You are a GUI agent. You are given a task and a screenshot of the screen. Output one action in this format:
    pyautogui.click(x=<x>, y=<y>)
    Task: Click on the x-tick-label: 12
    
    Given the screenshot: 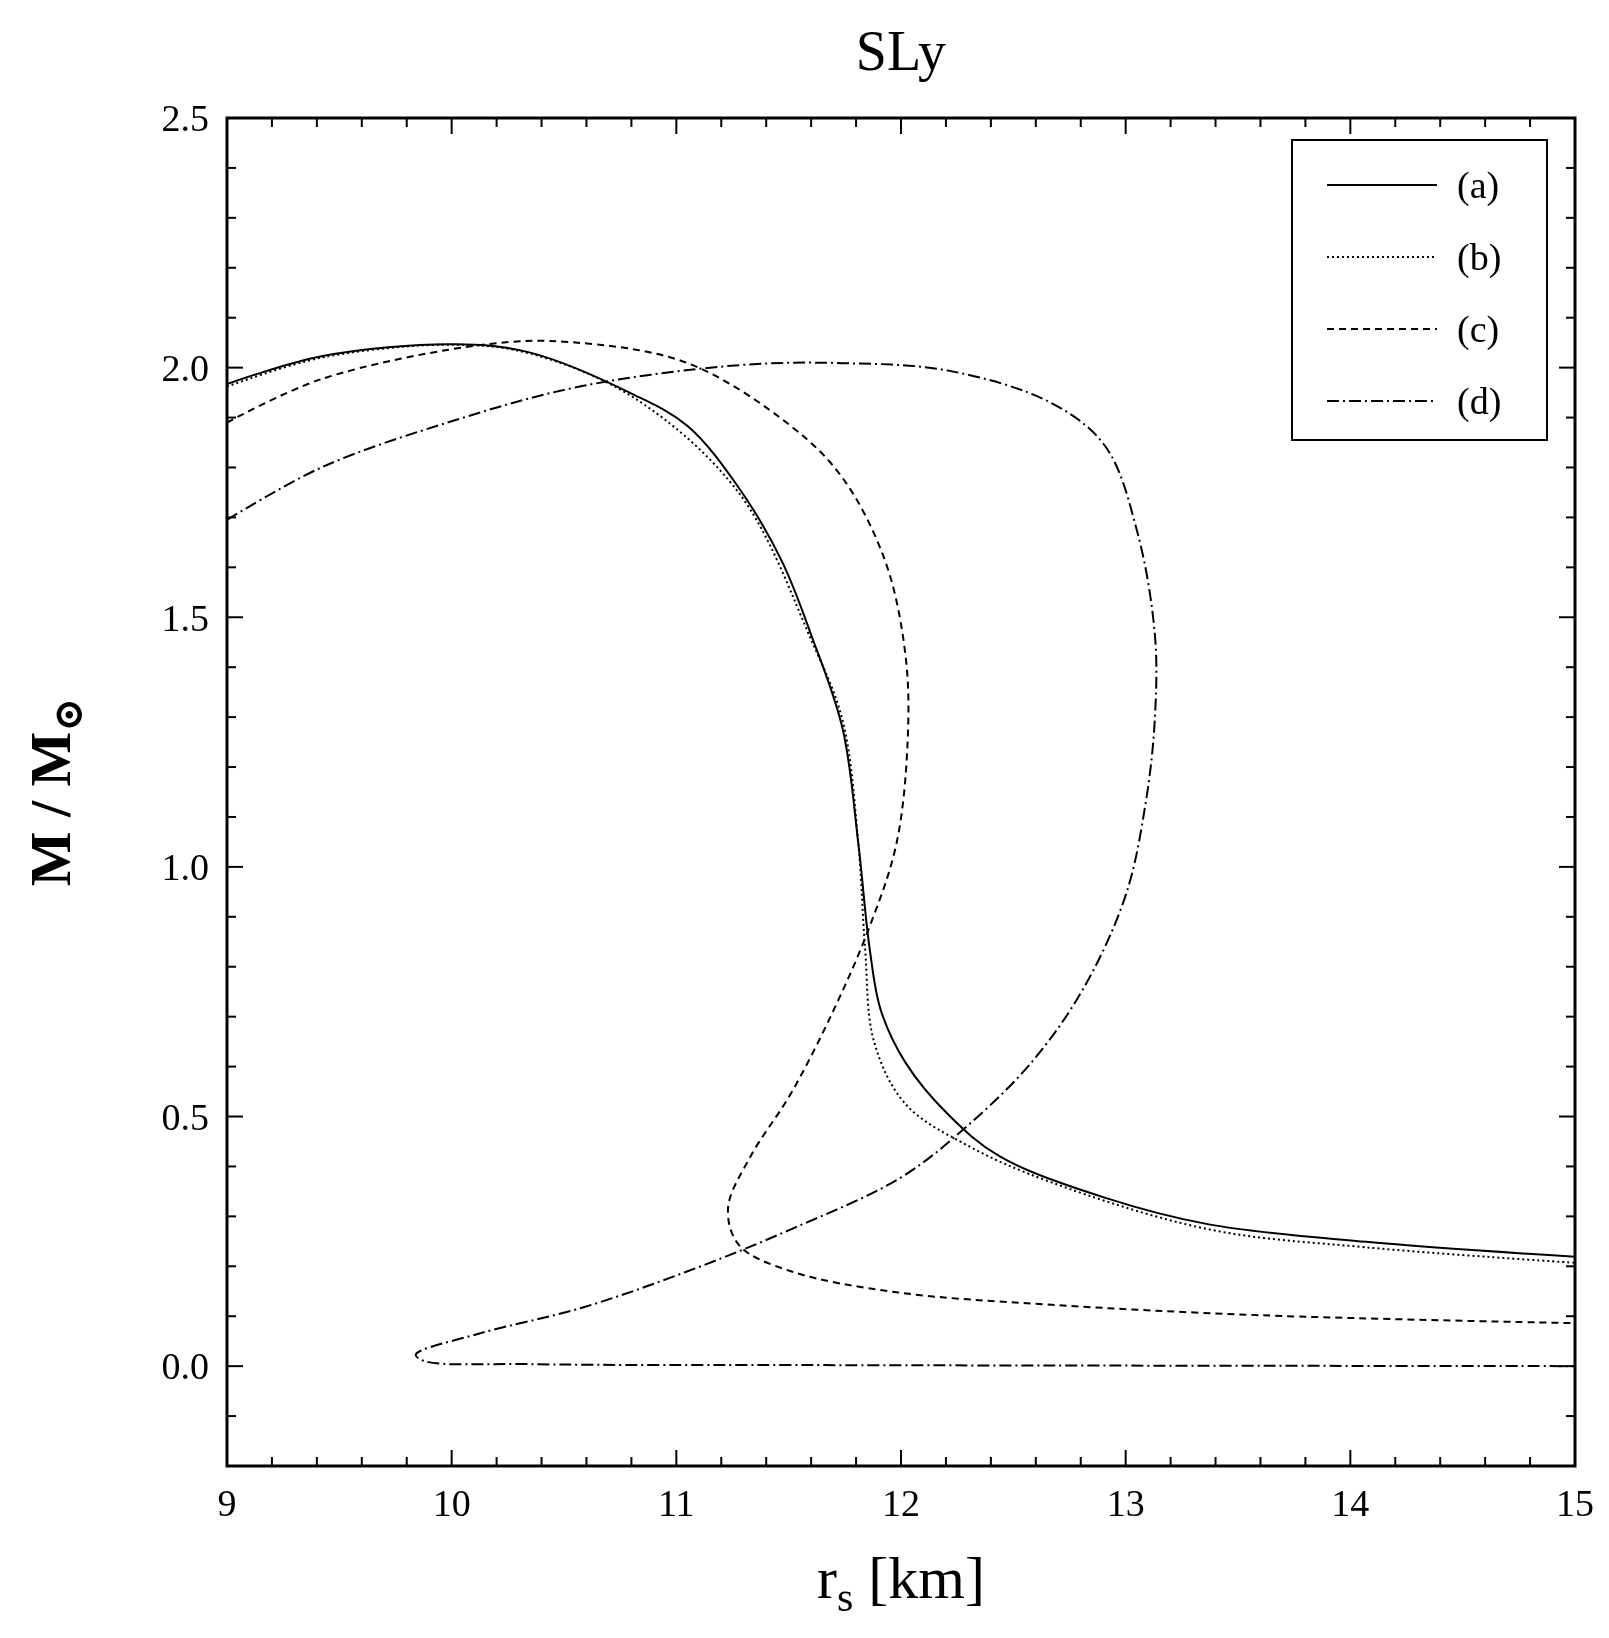 What is the action you would take?
    pyautogui.click(x=901, y=1503)
    